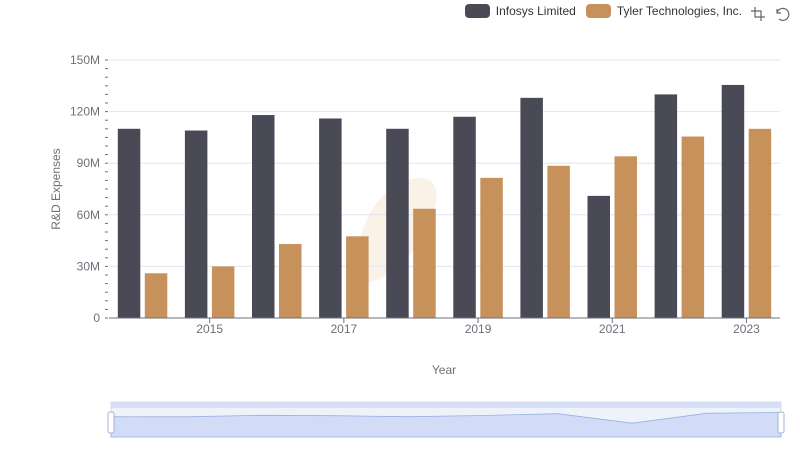 The width and height of the screenshot is (800, 461). Describe the element at coordinates (343, 329) in the screenshot. I see `x-tick-label: 2017` at that location.